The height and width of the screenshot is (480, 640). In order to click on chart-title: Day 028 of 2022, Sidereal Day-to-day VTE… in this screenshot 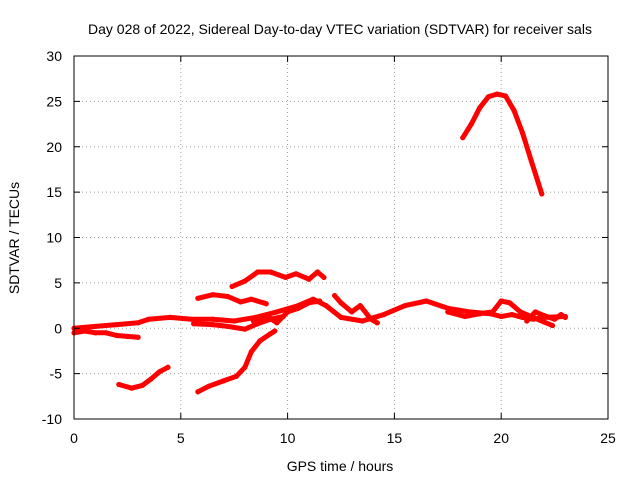, I will do `click(340, 29)`.